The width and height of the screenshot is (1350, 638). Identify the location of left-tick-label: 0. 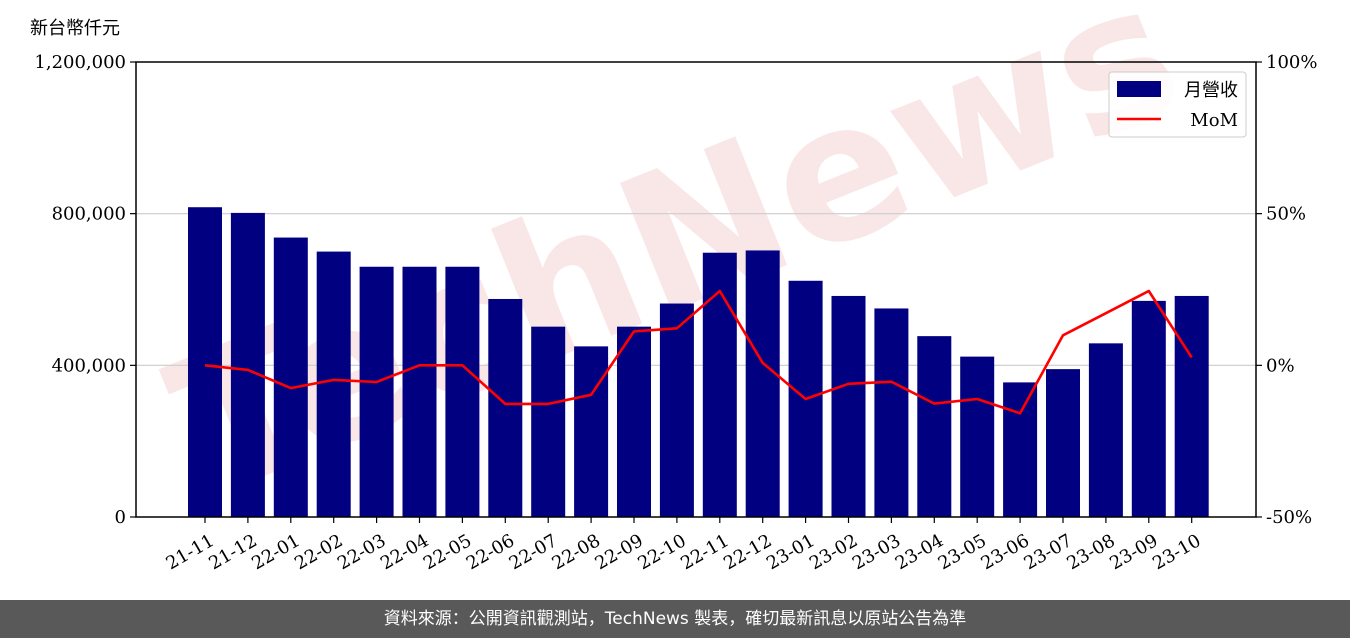
(120, 517).